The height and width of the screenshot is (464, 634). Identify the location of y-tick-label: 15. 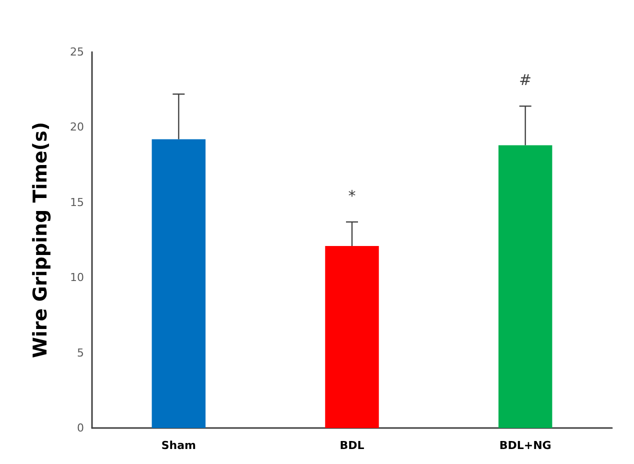
(77, 202).